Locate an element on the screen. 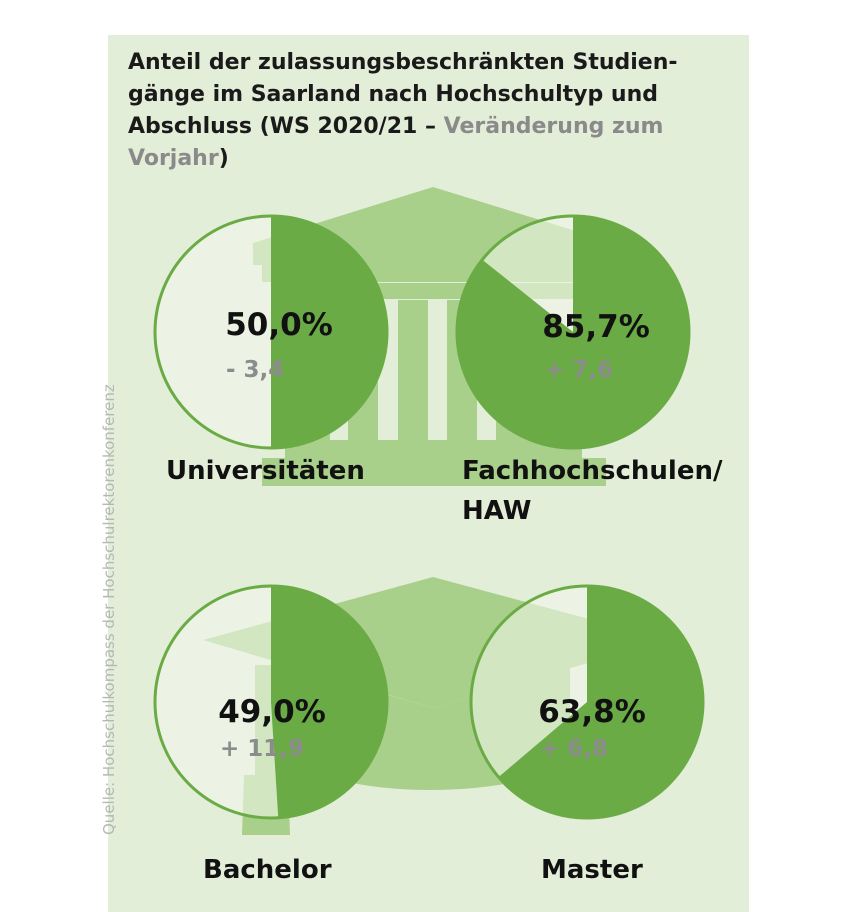 The image size is (861, 912). universitaeten-value-label: 50,0% is located at coordinates (279, 325).